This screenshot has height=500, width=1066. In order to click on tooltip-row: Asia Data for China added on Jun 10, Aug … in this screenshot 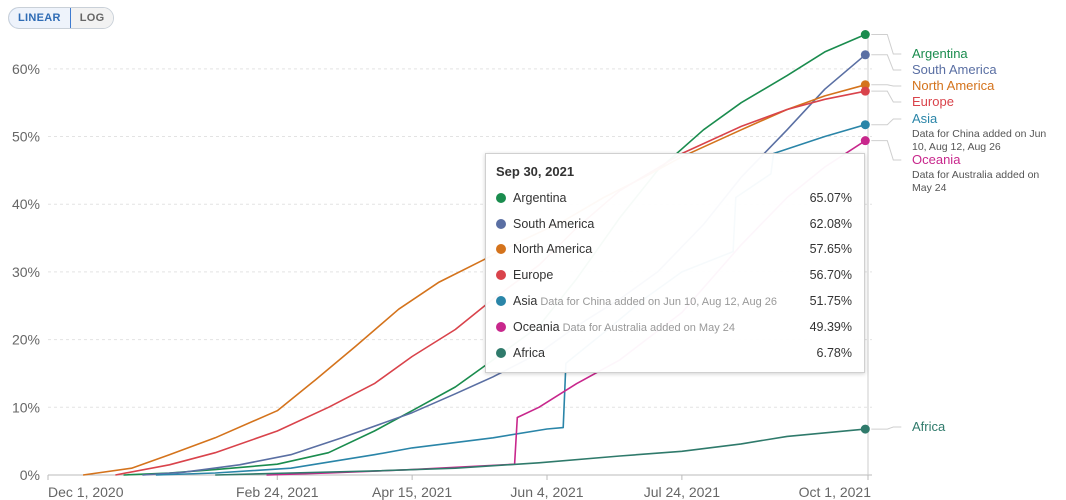, I will do `click(674, 301)`.